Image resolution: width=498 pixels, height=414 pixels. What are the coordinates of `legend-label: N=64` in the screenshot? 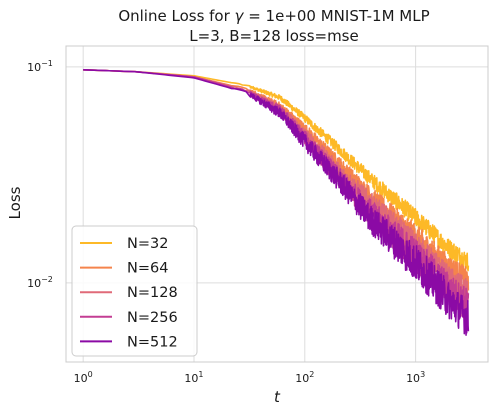 It's located at (147, 269).